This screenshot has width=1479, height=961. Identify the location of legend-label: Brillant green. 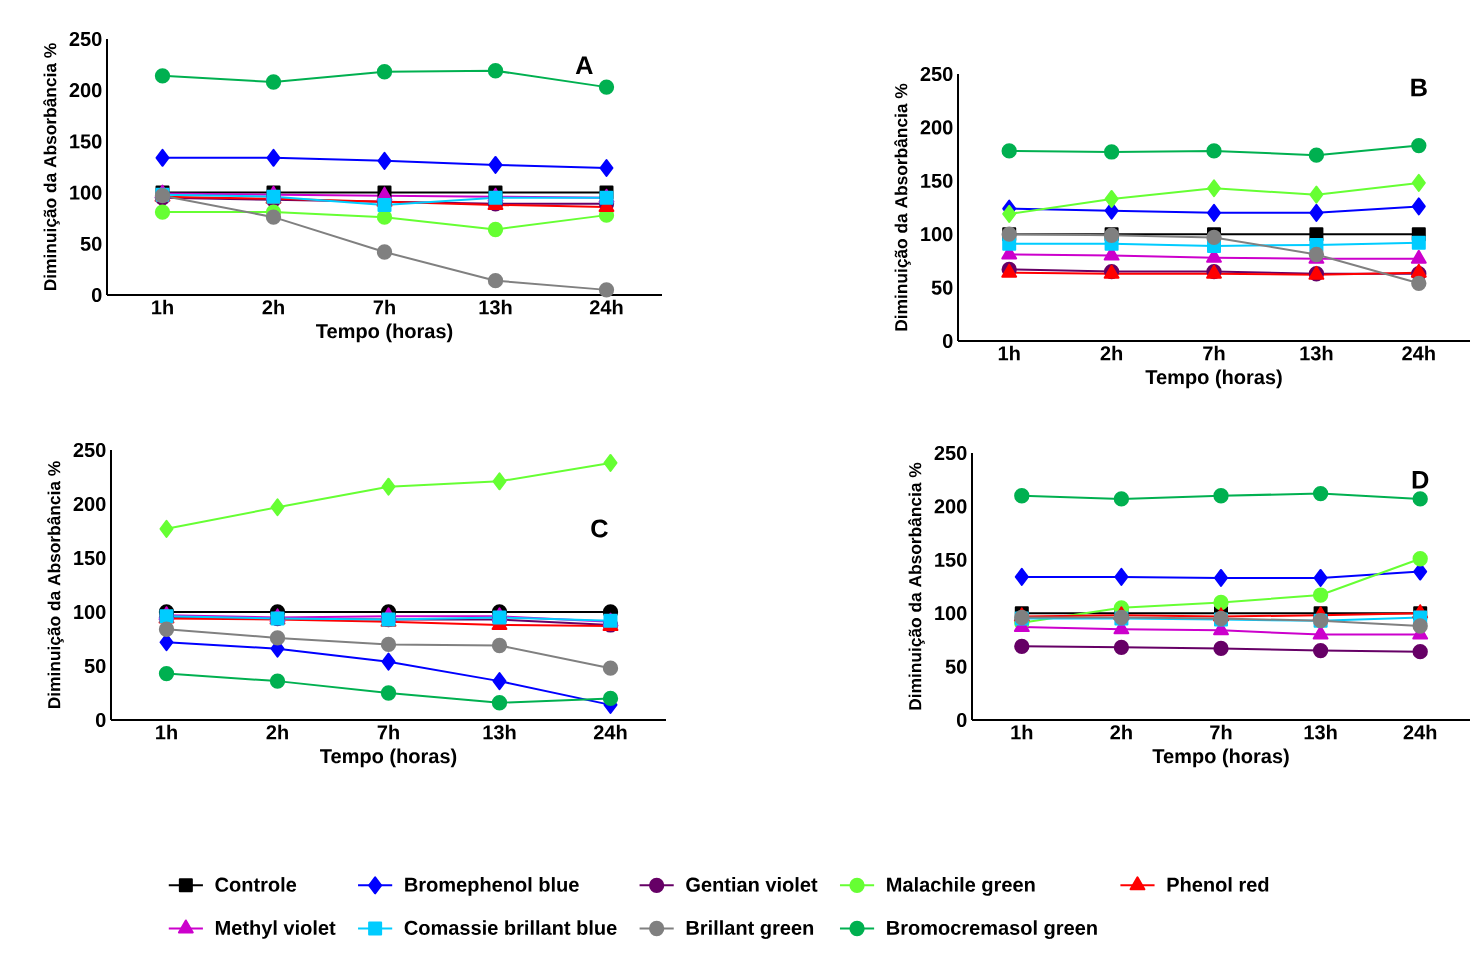
(750, 929).